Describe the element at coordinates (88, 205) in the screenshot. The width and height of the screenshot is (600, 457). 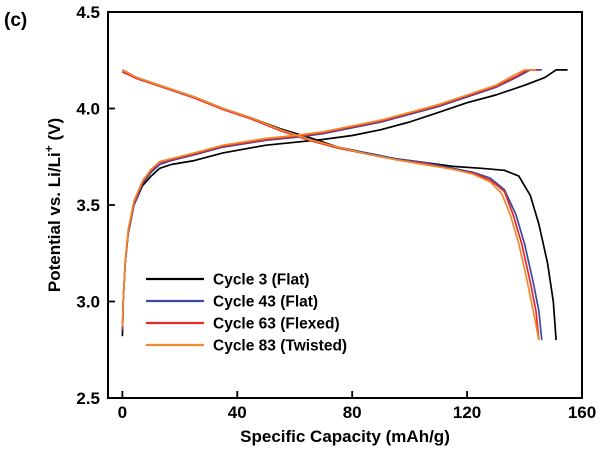
I see `y-tick-label: 3.5` at that location.